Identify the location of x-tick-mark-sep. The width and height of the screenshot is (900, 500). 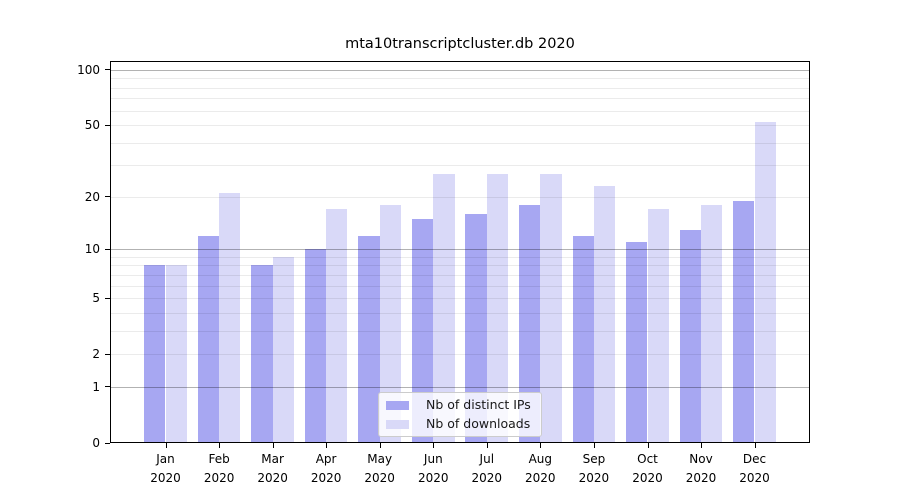
(594, 445).